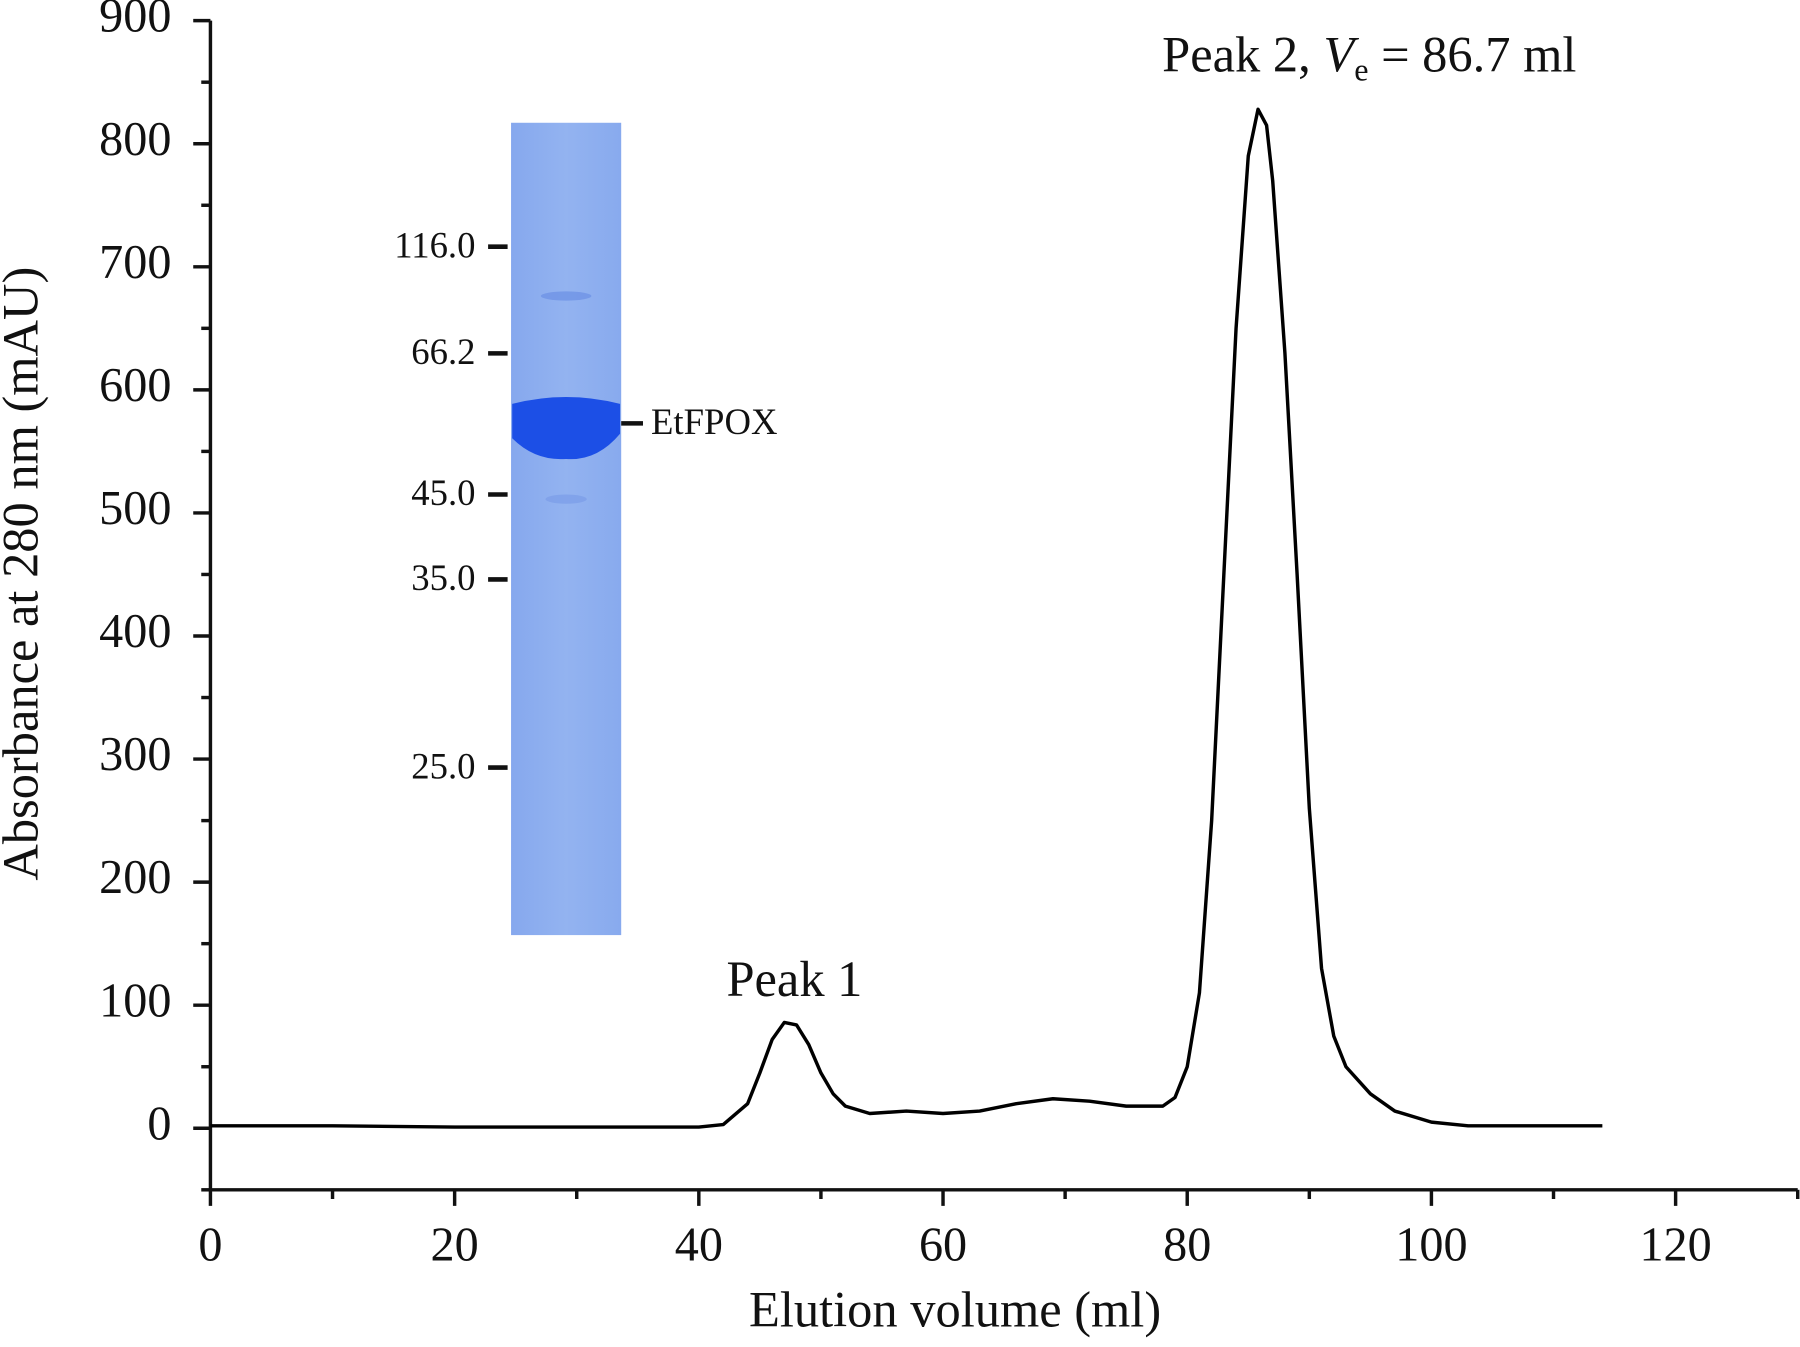 The height and width of the screenshot is (1347, 1800). Describe the element at coordinates (159, 1123) in the screenshot. I see `y-tick-label: 0` at that location.